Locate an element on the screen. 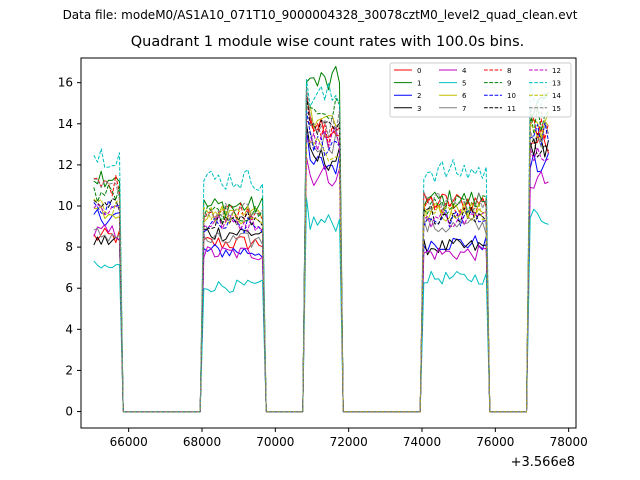  x-tick-label: 66000 is located at coordinates (129, 442).